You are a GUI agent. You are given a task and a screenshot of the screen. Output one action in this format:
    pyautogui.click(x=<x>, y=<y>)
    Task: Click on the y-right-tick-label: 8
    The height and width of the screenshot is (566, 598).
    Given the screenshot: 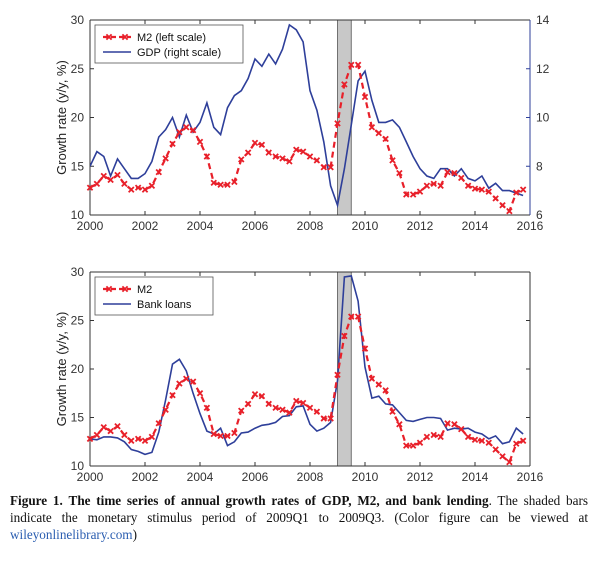 What is the action you would take?
    pyautogui.click(x=539, y=166)
    